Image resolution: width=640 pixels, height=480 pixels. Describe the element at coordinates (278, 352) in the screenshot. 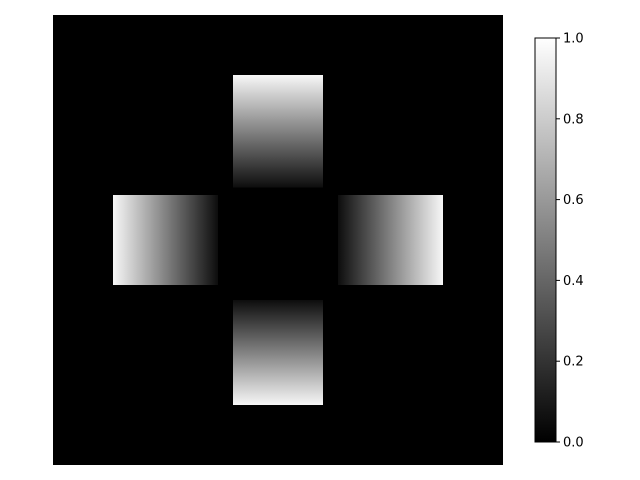

I see `patch-bottom` at that location.